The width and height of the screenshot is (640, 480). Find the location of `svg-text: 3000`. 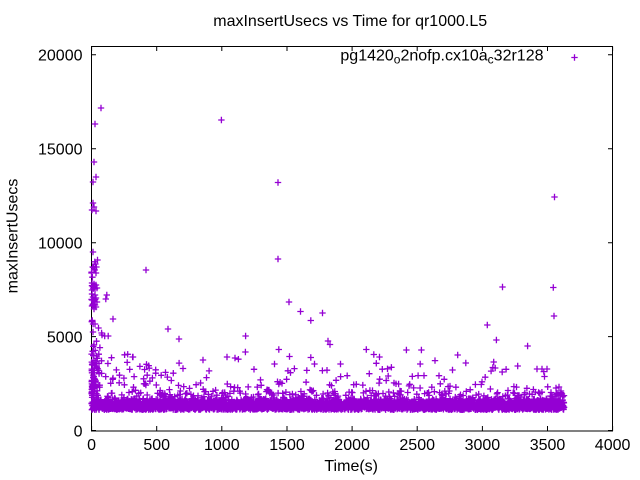

svg-text: 3000 is located at coordinates (483, 445).